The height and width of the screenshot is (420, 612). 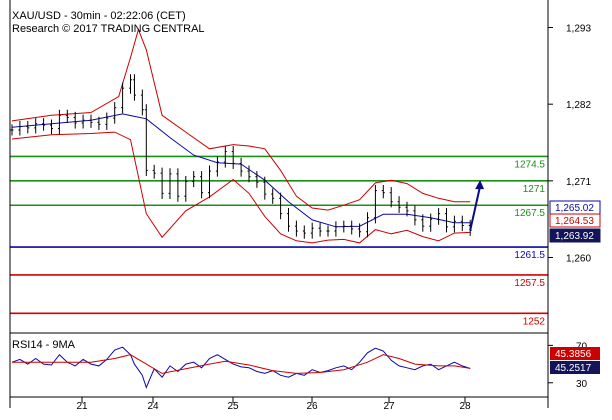 What do you see at coordinates (465, 406) in the screenshot?
I see `x-tick-label: 28` at bounding box center [465, 406].